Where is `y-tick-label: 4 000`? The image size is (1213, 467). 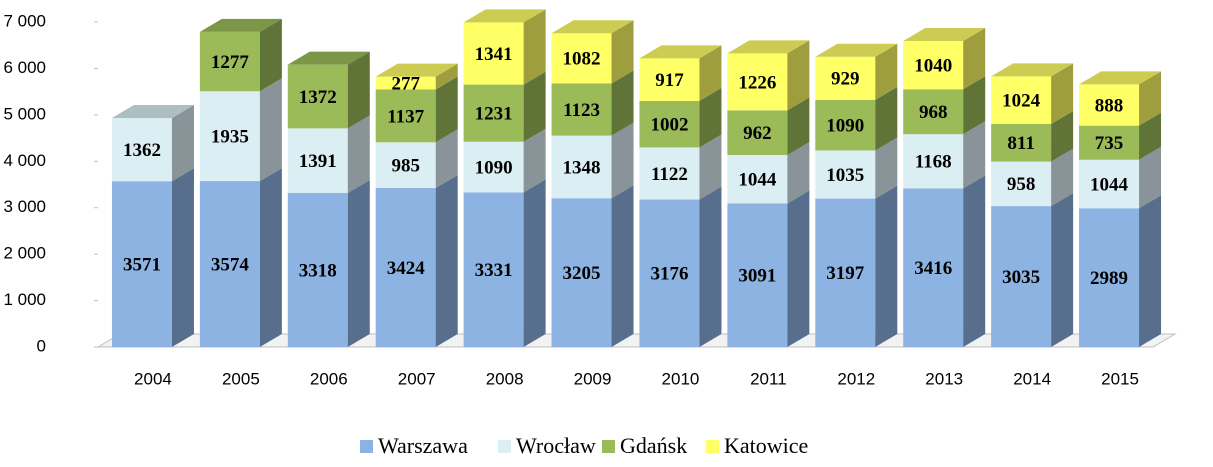 y-tick-label: 4 000 is located at coordinates (24, 160).